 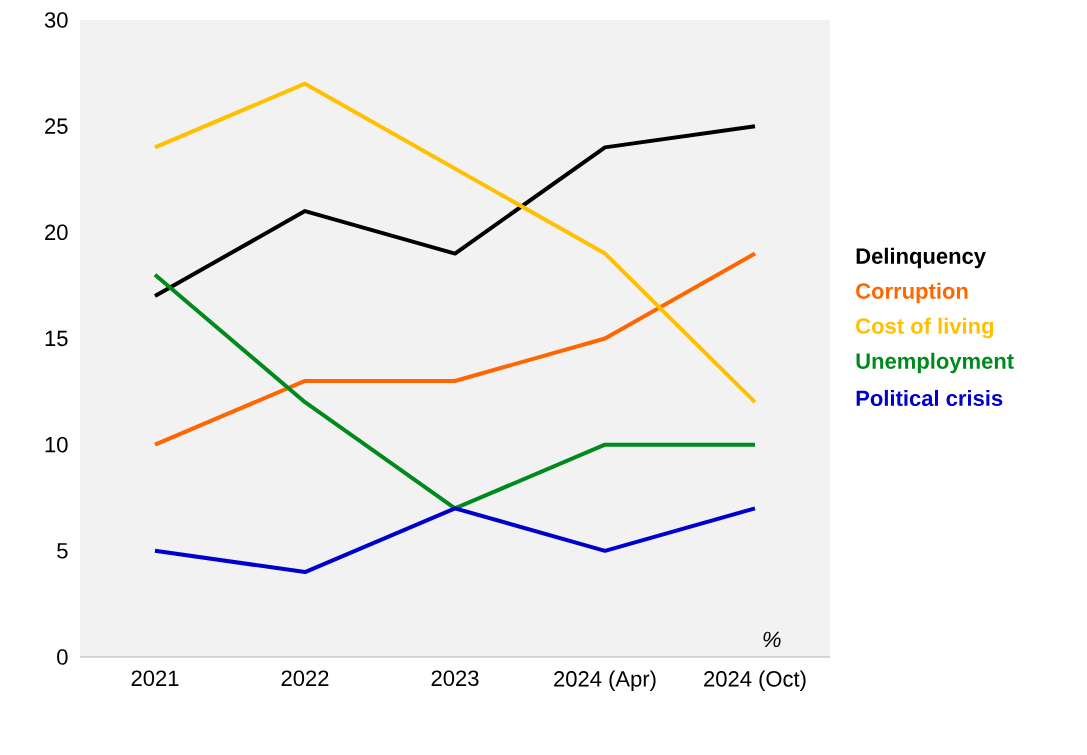 What do you see at coordinates (62, 551) in the screenshot?
I see `y-tick-label: 5` at bounding box center [62, 551].